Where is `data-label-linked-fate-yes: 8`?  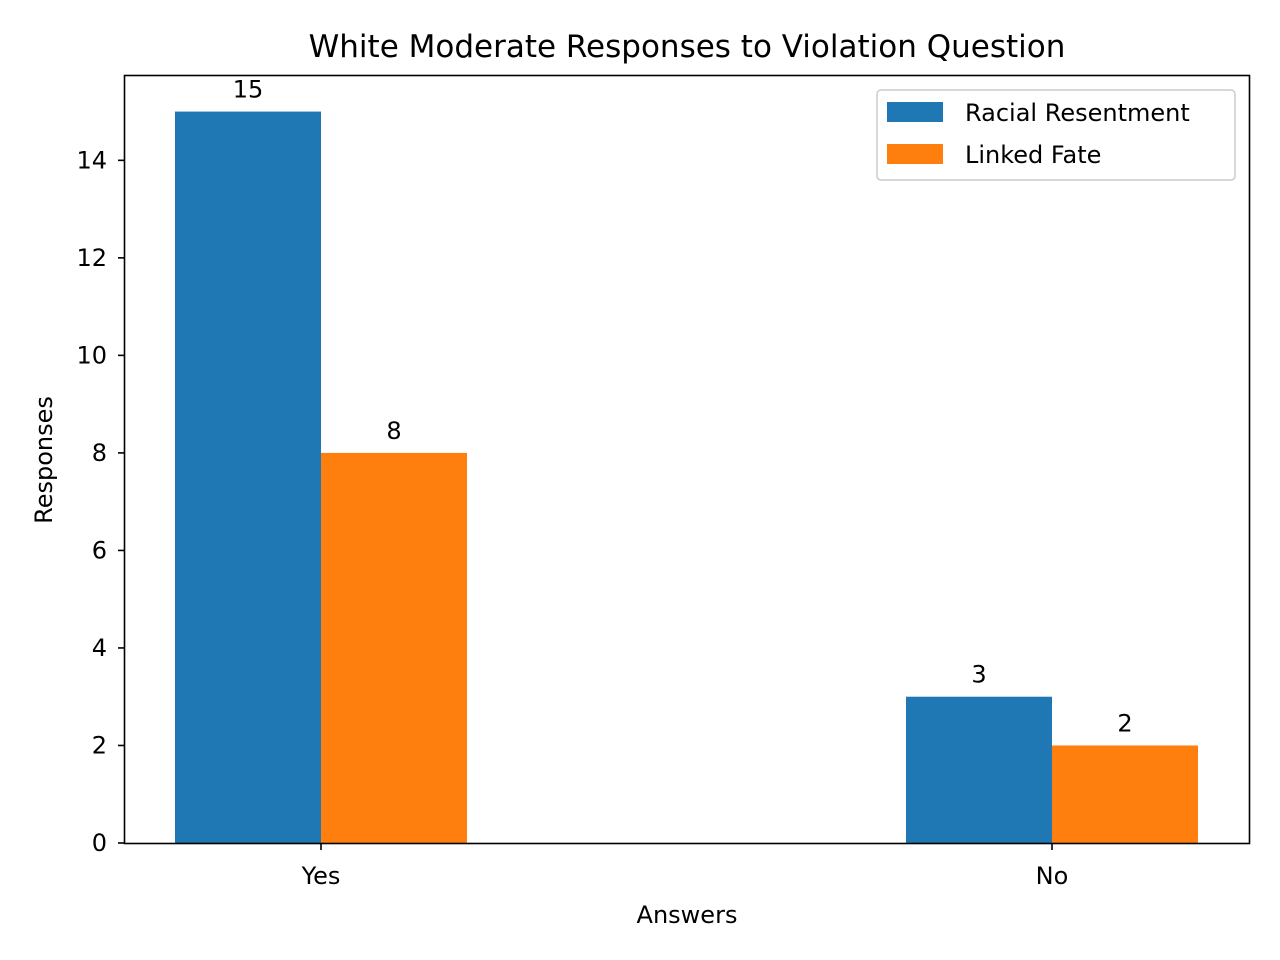
data-label-linked-fate-yes: 8 is located at coordinates (393, 431).